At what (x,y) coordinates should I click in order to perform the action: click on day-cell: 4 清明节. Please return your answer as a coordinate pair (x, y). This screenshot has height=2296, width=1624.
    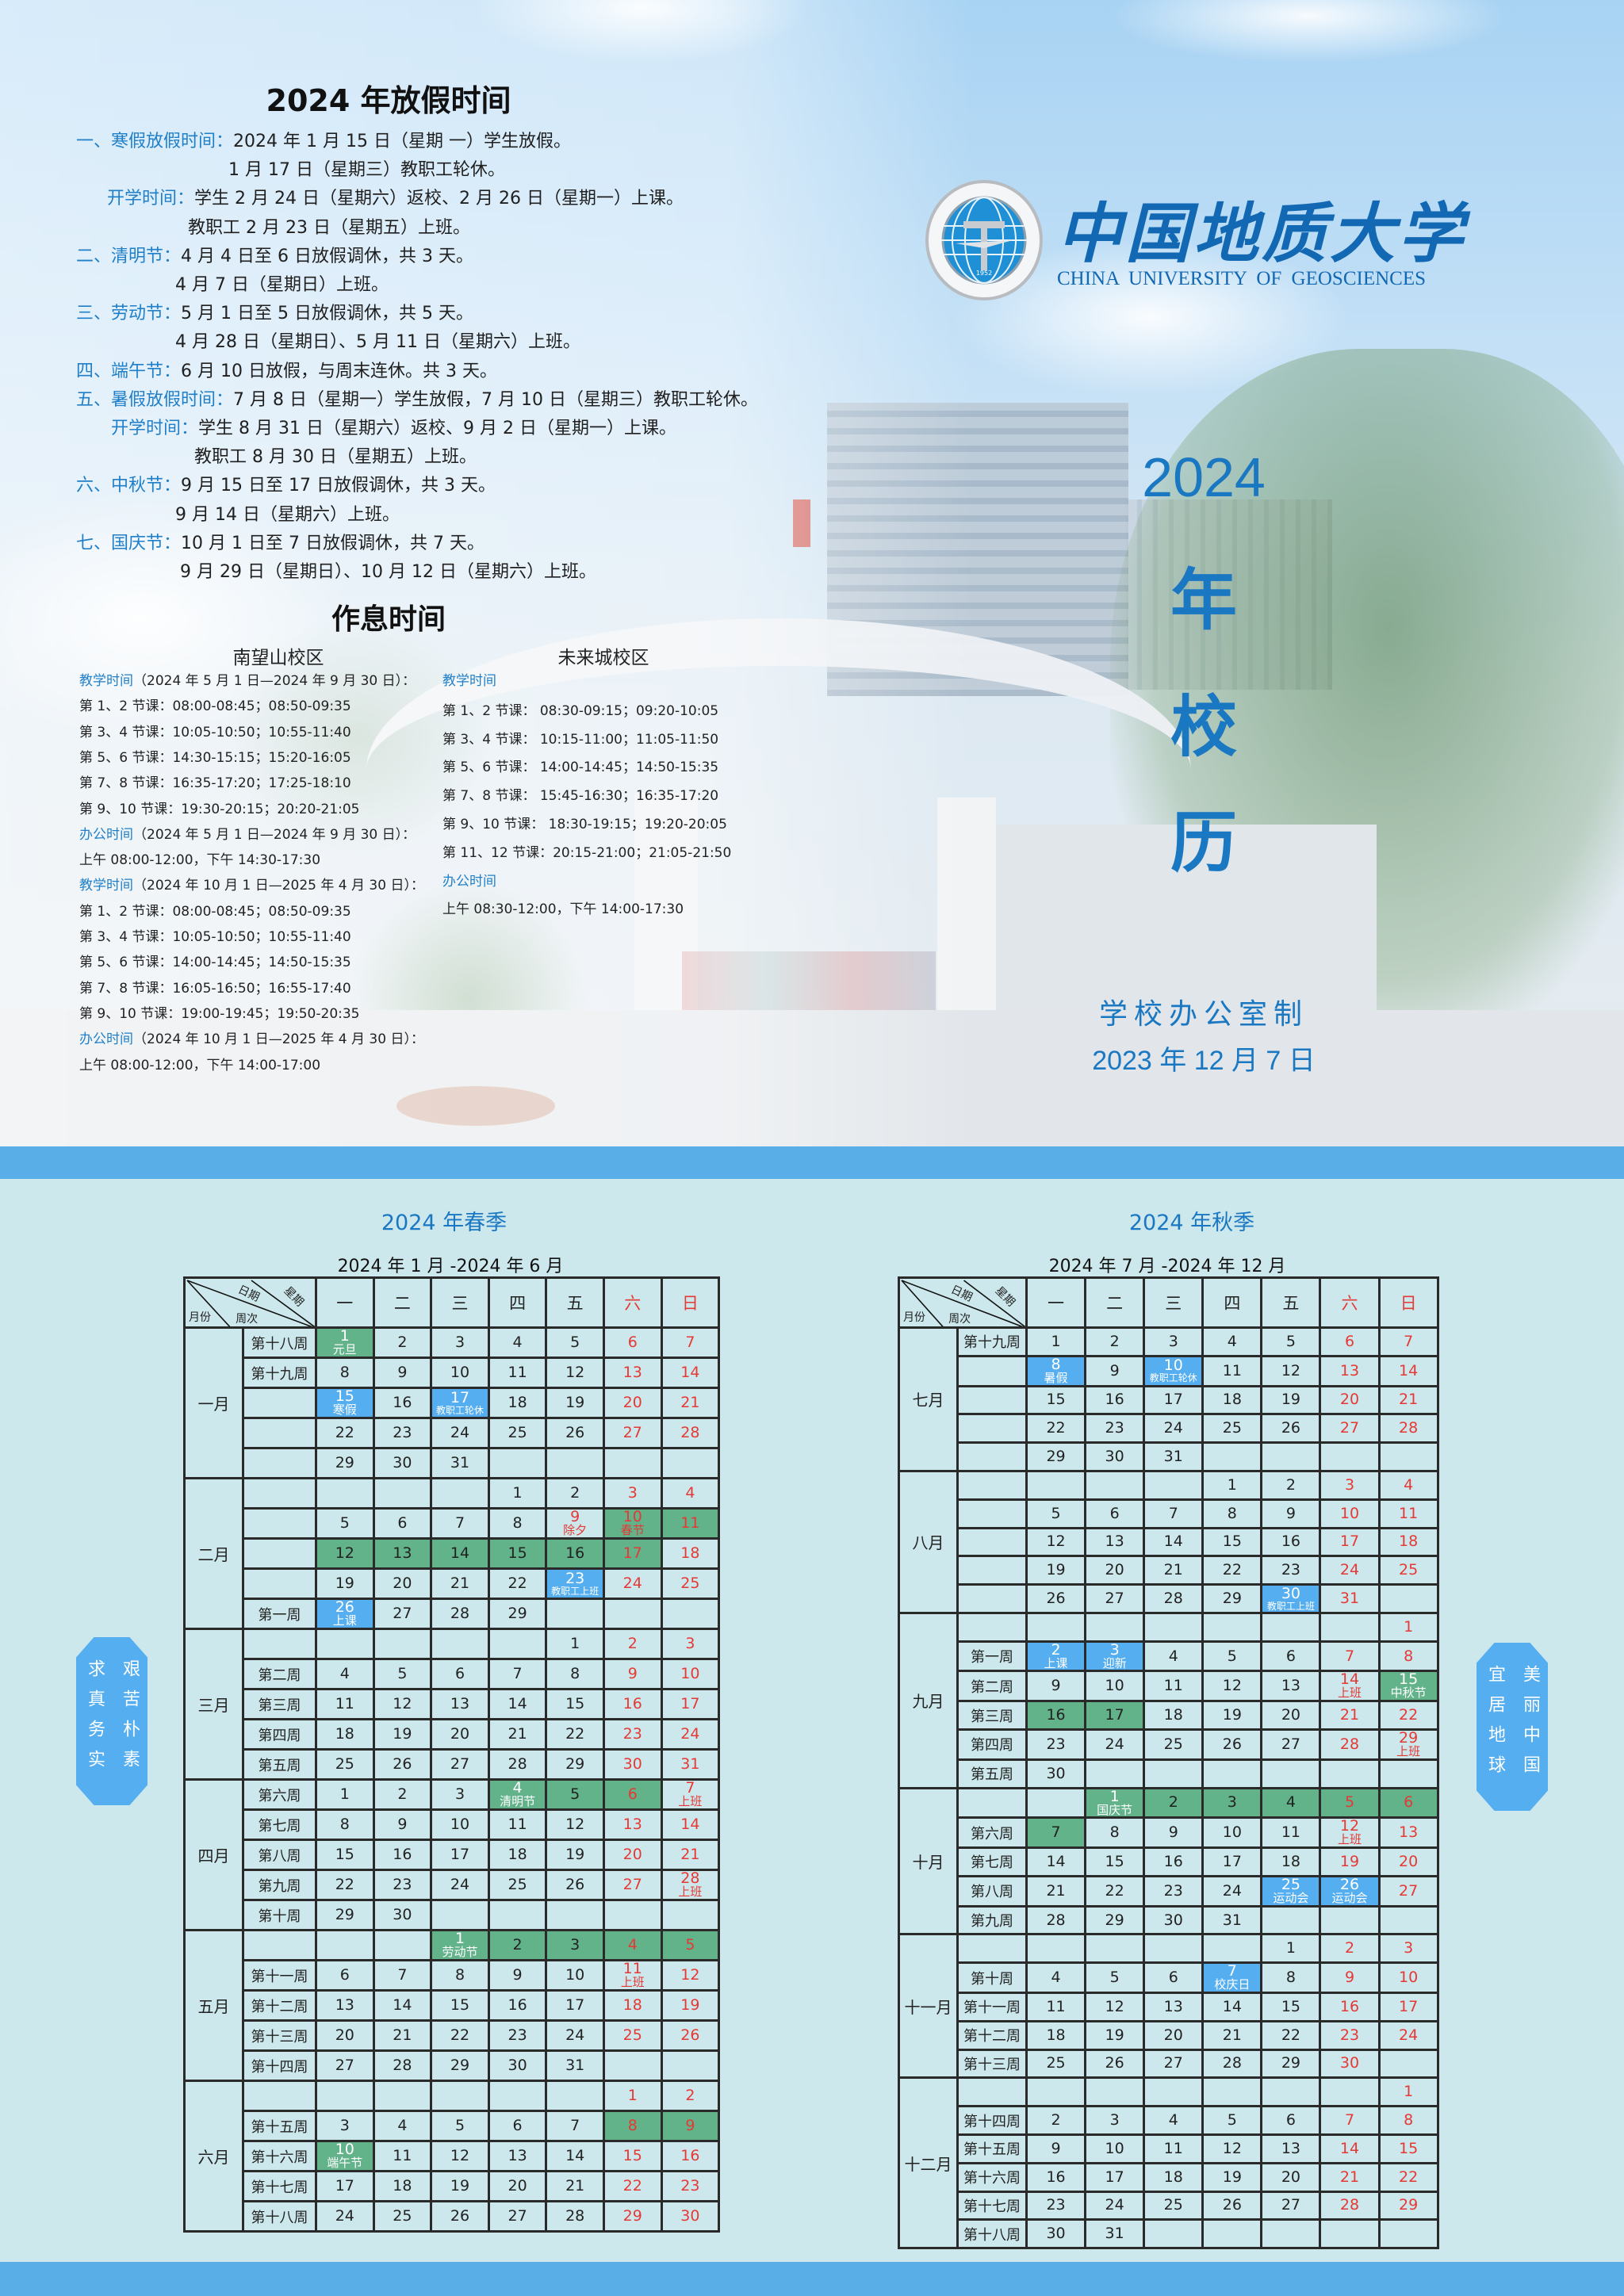
    Looking at the image, I should click on (517, 1795).